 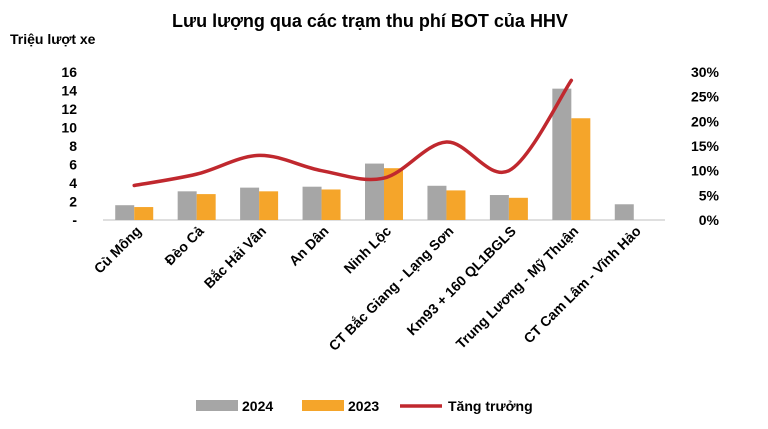 What do you see at coordinates (705, 72) in the screenshot?
I see `y2-tick-label: 30%` at bounding box center [705, 72].